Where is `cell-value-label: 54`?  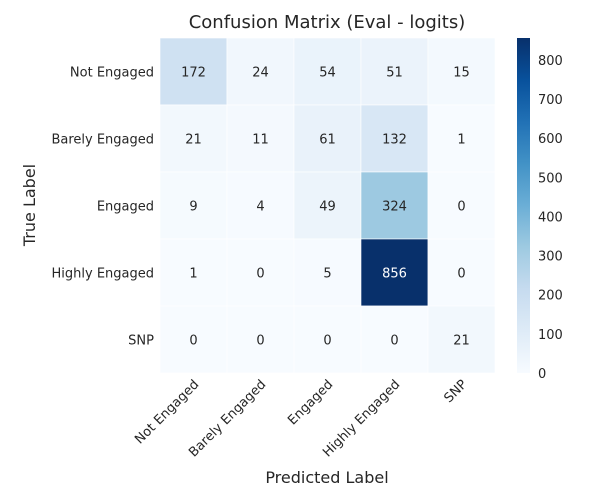
cell-value-label: 54 is located at coordinates (327, 73).